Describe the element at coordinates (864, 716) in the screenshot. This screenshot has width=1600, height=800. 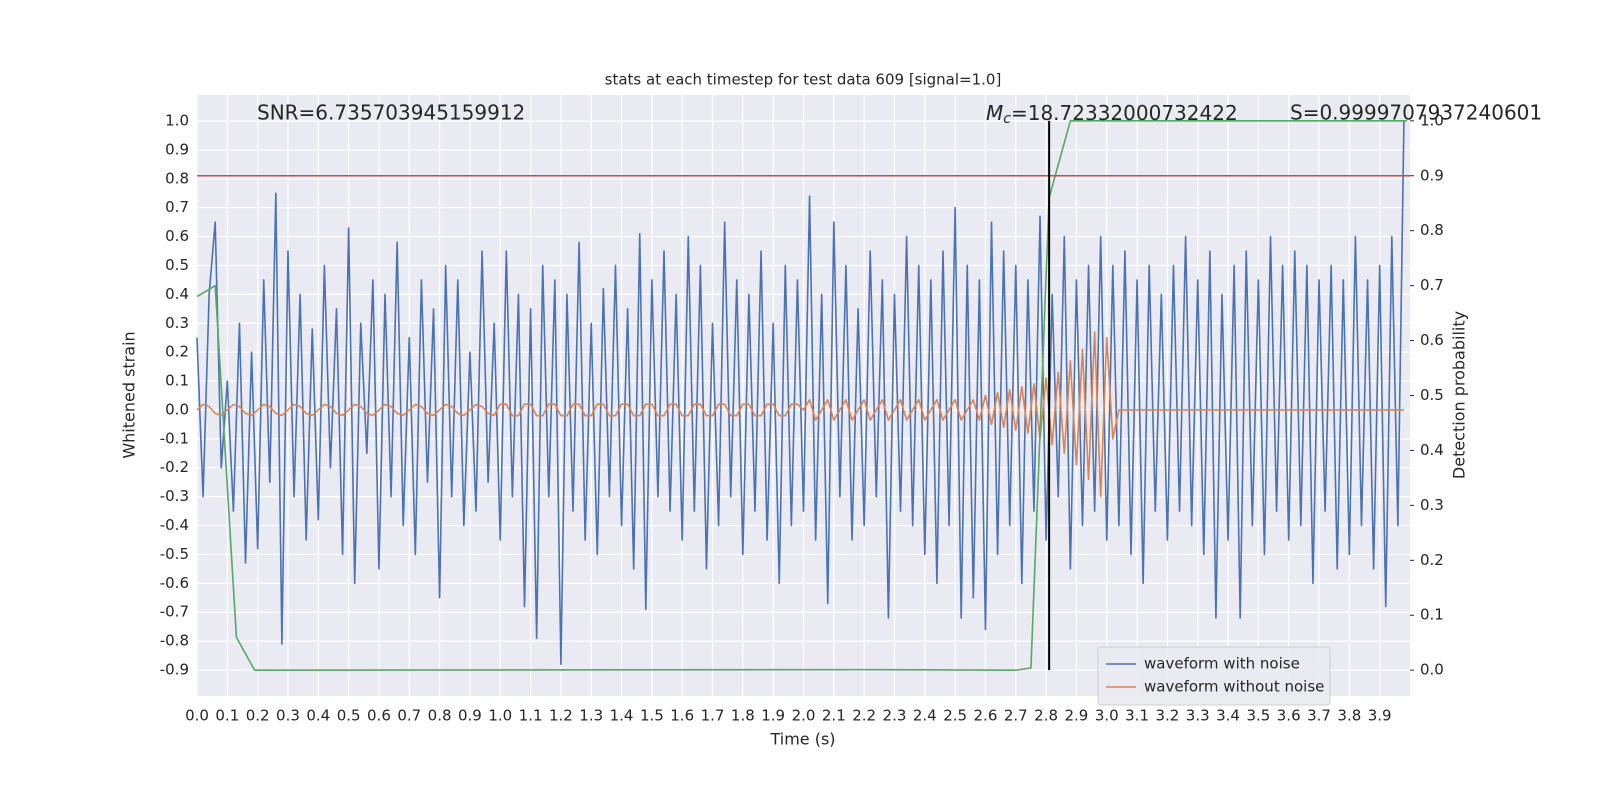
I see `x-tick-label: 2.2` at that location.